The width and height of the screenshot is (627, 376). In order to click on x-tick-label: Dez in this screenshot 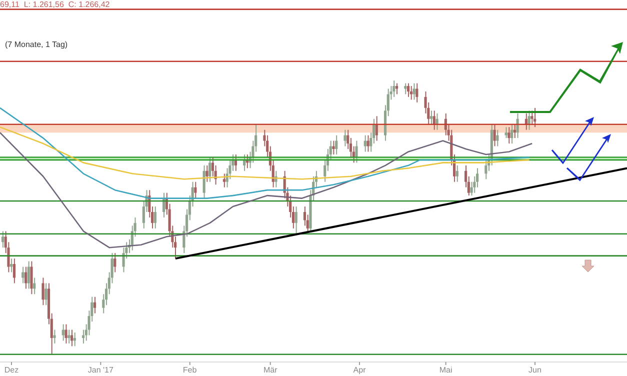, I will do `click(11, 370)`.